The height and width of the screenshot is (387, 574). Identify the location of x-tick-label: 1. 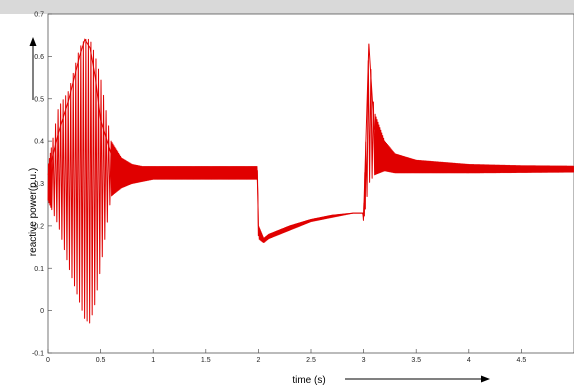
(153, 360).